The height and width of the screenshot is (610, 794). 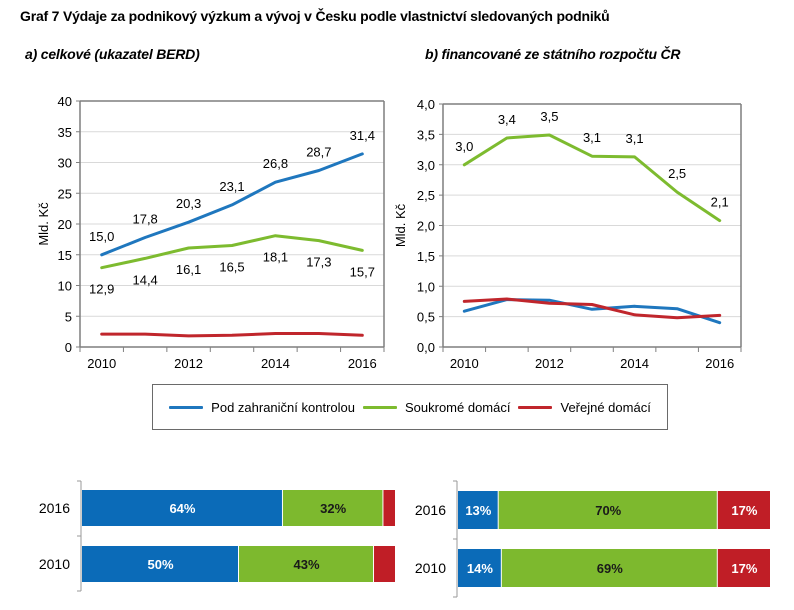 I want to click on chart-a-line-foreign, so click(x=232, y=204).